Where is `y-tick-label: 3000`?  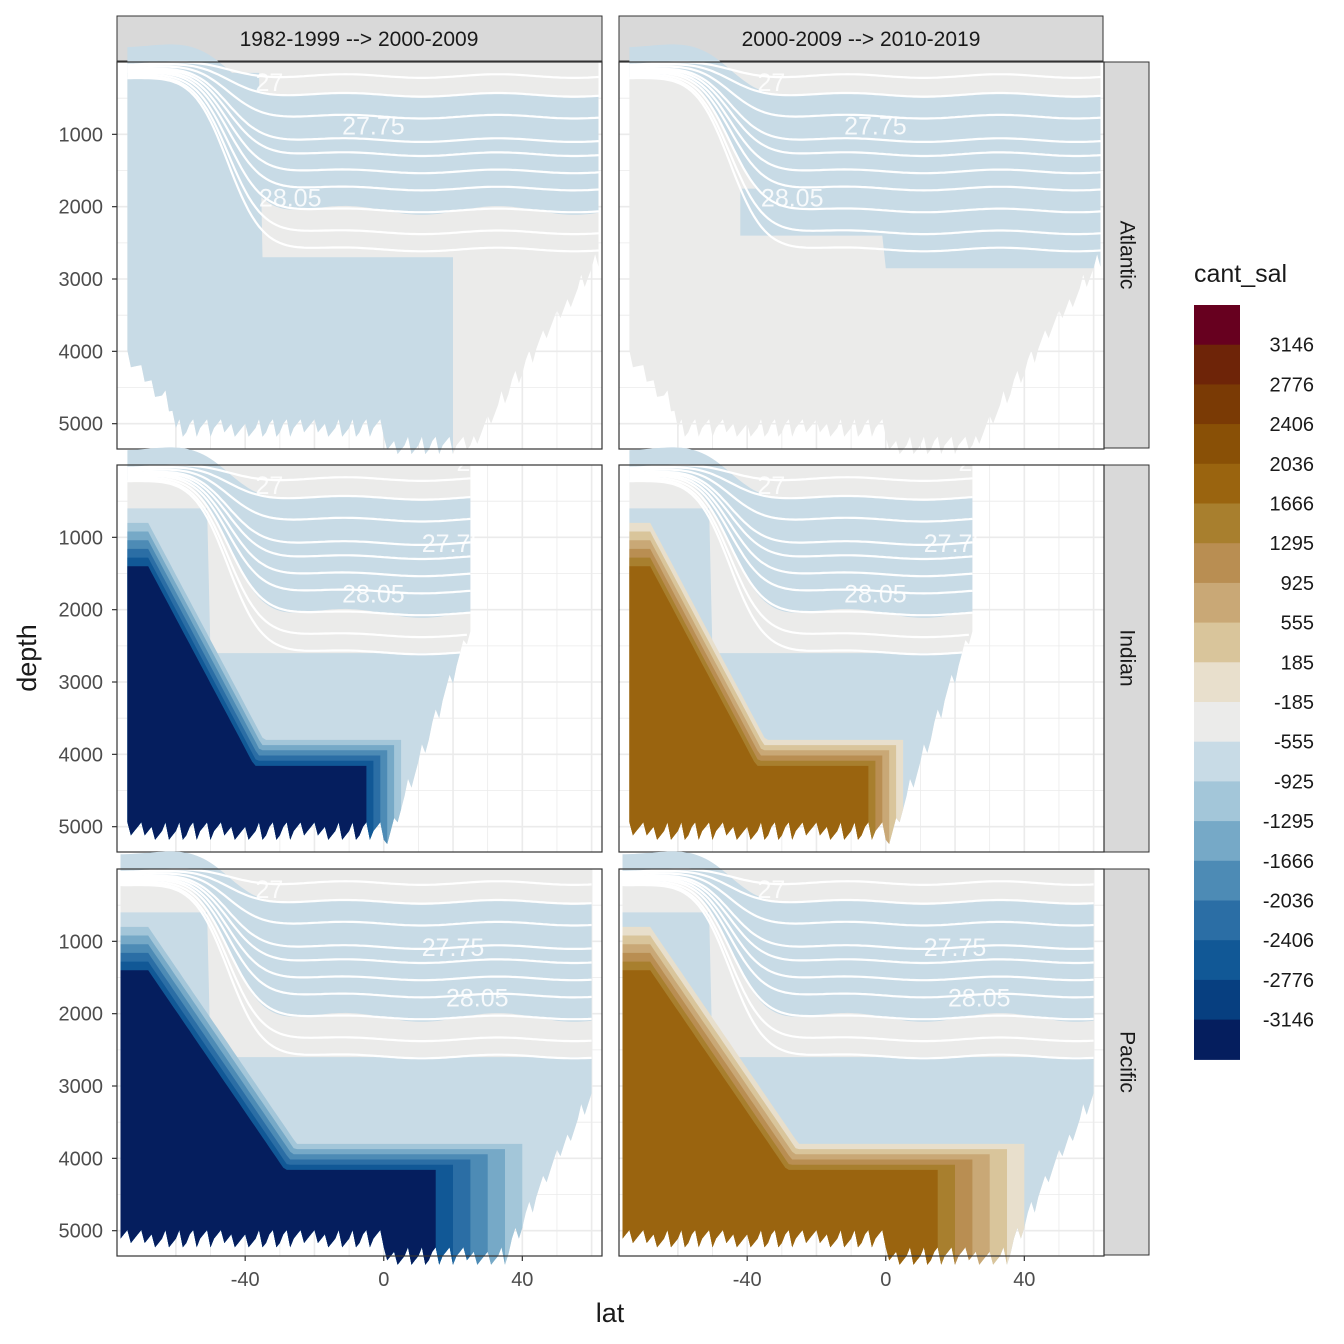 y-tick-label: 3000 is located at coordinates (81, 1087).